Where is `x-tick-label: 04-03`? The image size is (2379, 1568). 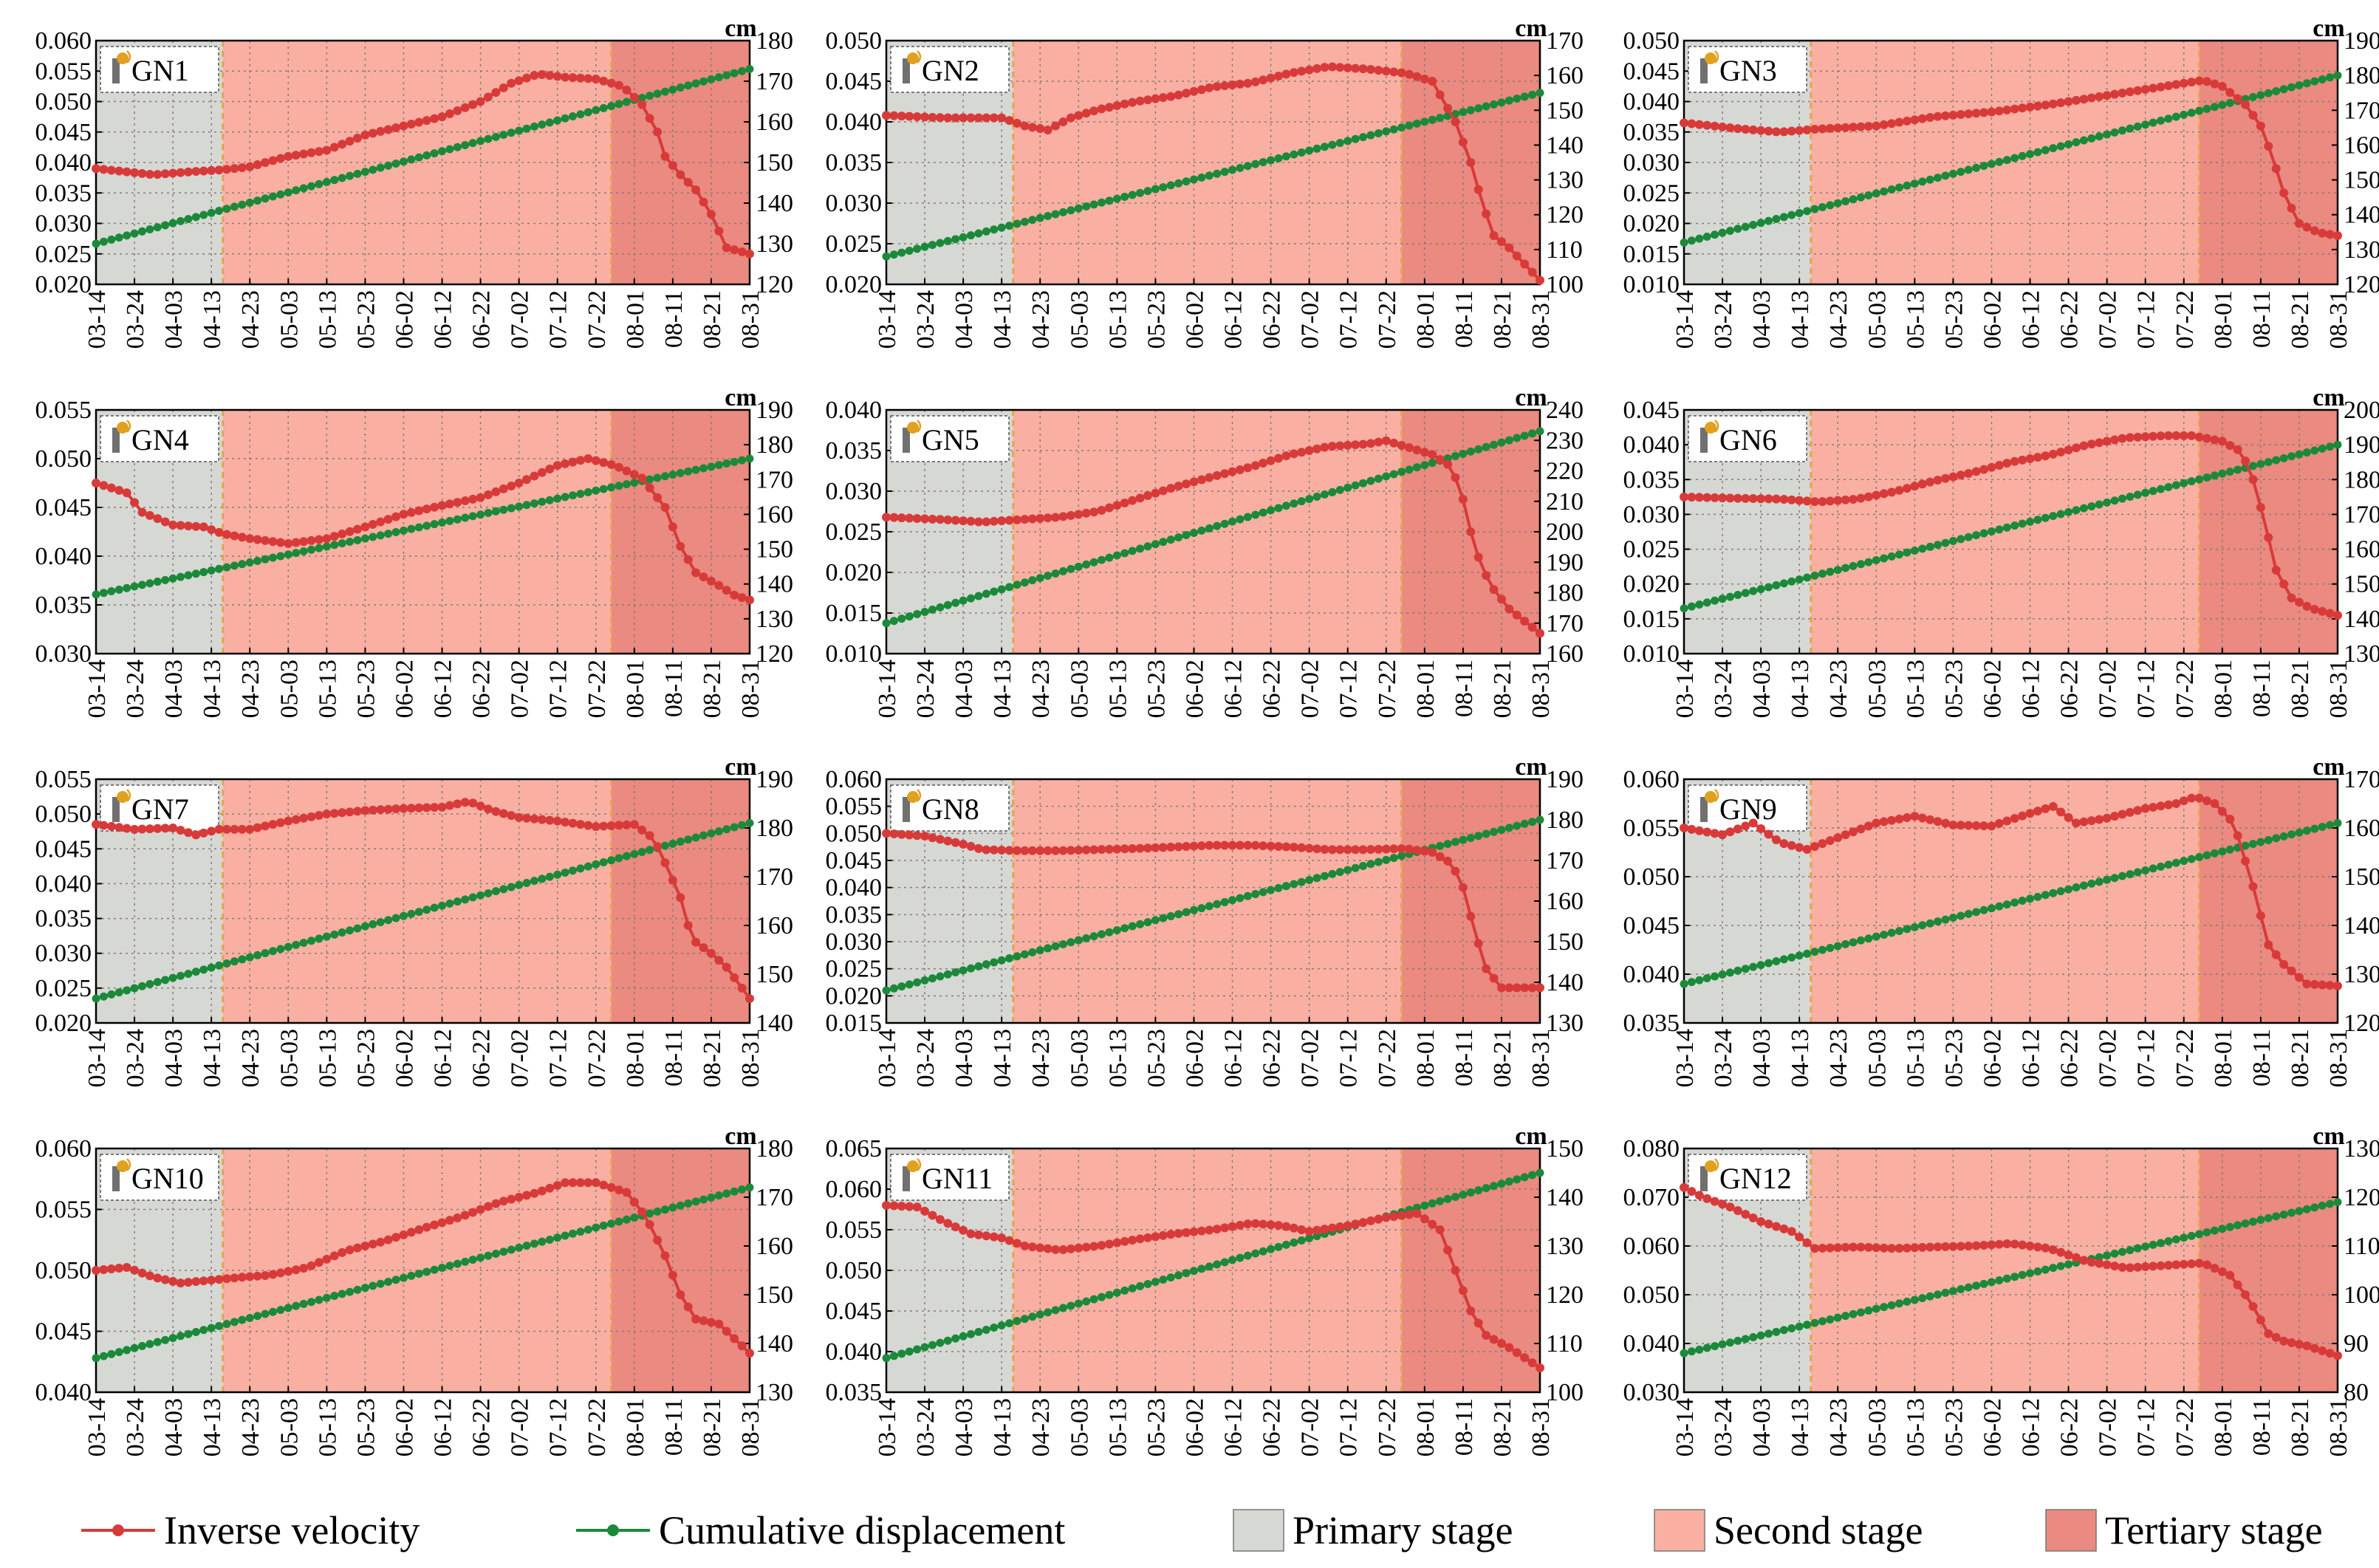 x-tick-label: 04-03 is located at coordinates (964, 1427).